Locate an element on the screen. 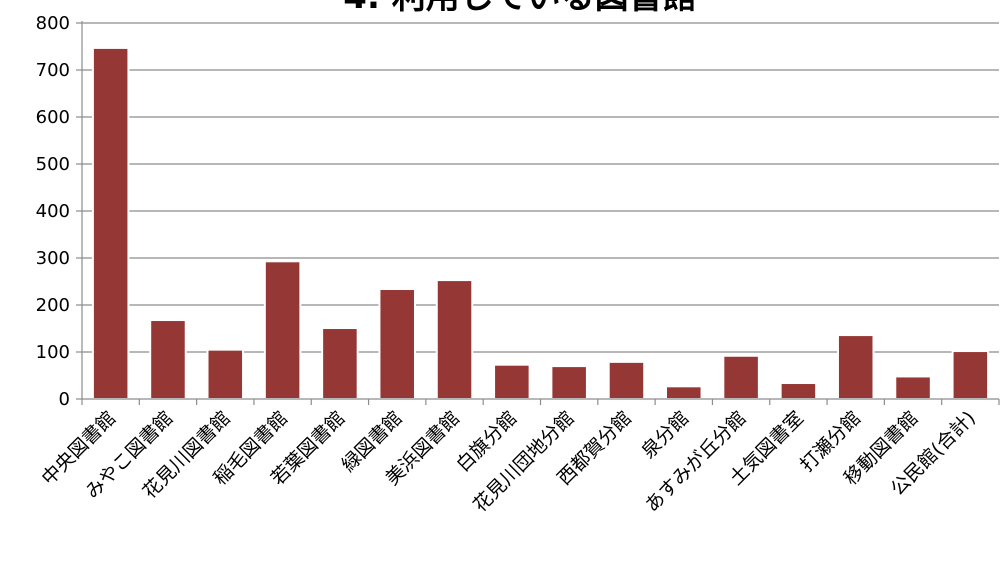  y-tick-label: 100 is located at coordinates (53, 352).